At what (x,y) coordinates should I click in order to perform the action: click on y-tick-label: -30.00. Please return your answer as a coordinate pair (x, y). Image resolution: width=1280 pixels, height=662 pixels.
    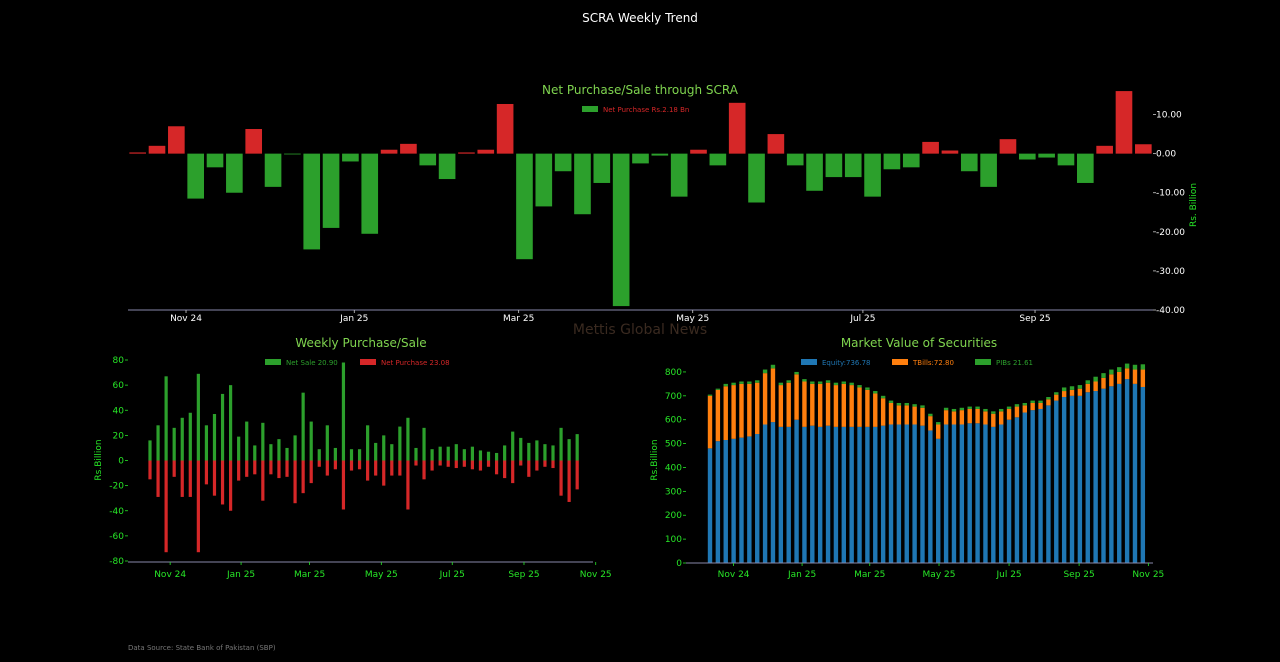
    Looking at the image, I should click on (1170, 272).